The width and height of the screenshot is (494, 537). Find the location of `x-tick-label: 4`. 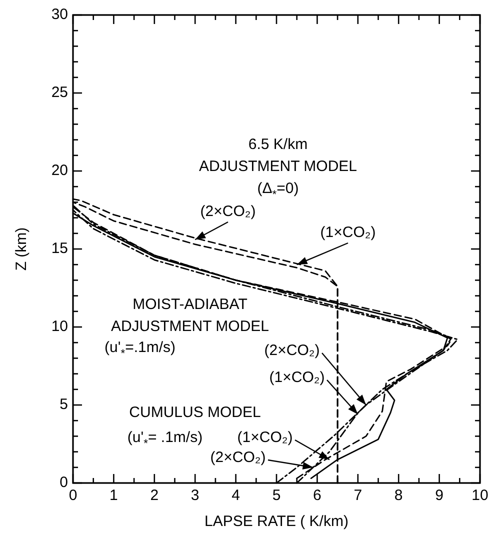

x-tick-label: 4 is located at coordinates (236, 495).